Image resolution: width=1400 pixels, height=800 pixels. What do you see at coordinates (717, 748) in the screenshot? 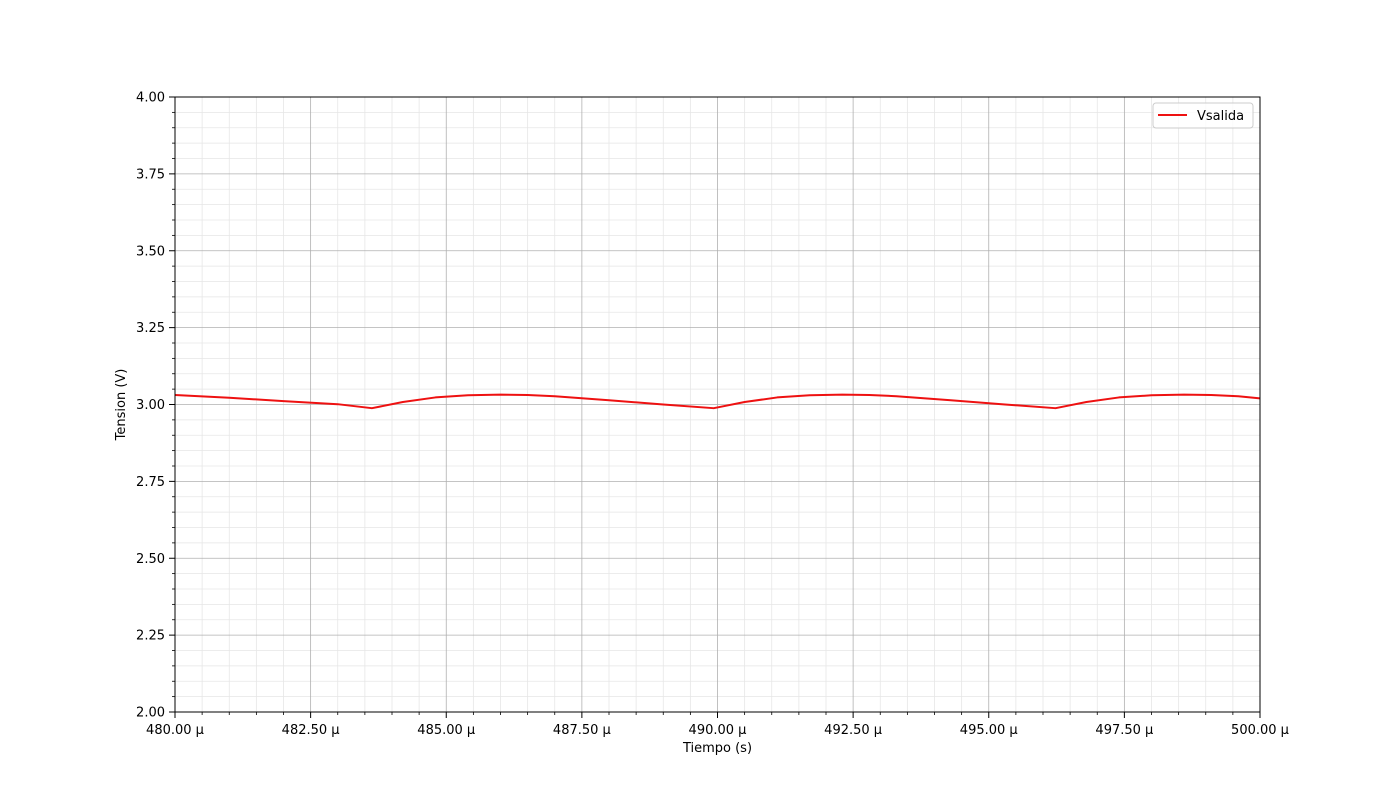
I see `x-axis-label: Tiempo (s)` at bounding box center [717, 748].